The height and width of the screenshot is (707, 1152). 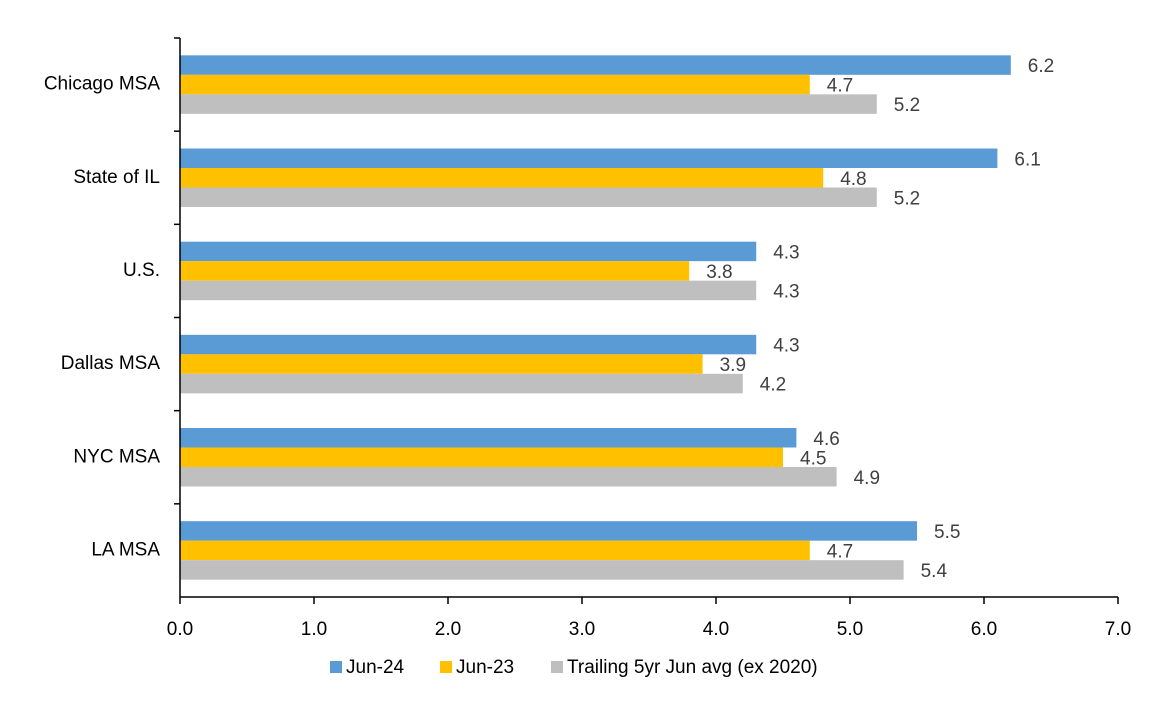 What do you see at coordinates (719, 272) in the screenshot?
I see `value-label: 3.8` at bounding box center [719, 272].